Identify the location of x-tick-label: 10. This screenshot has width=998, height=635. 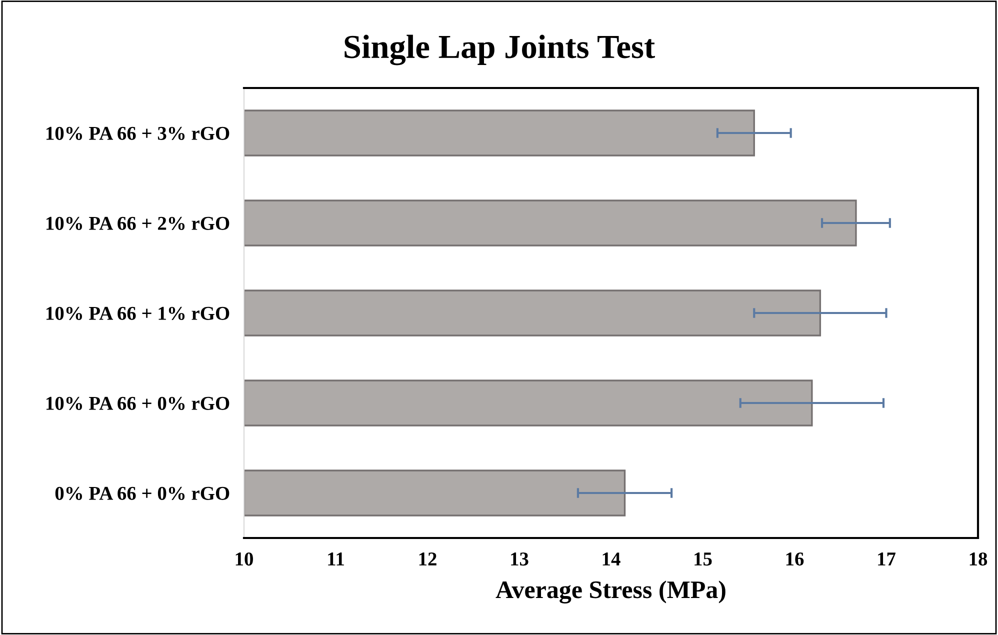
(244, 559).